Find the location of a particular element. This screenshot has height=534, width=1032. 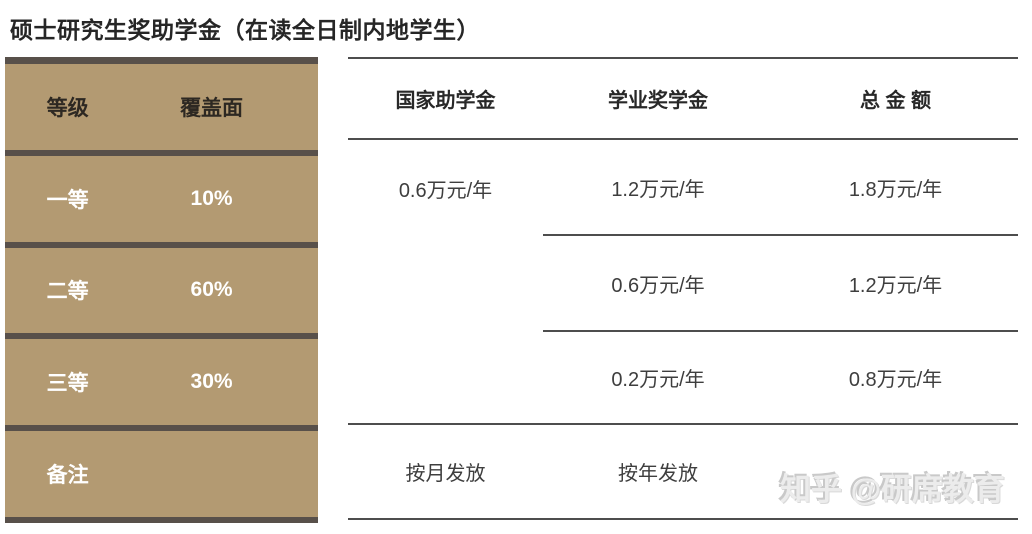

table-row: 二等 60% is located at coordinates (161, 287).